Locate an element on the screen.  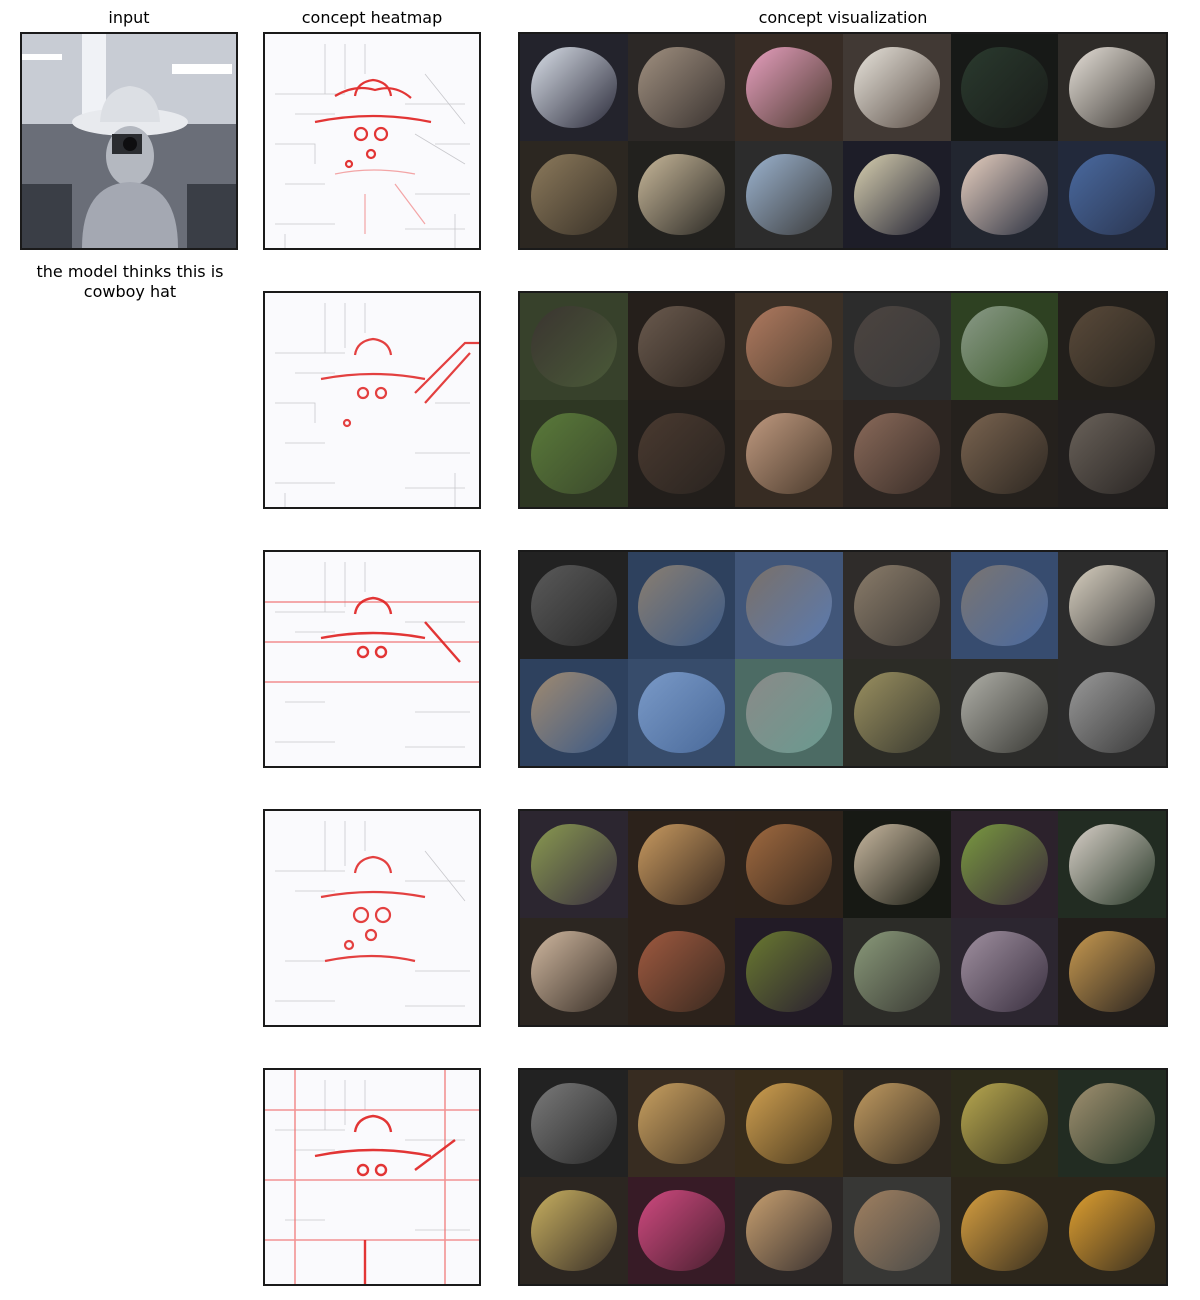
baby-patch is located at coordinates (789, 194).